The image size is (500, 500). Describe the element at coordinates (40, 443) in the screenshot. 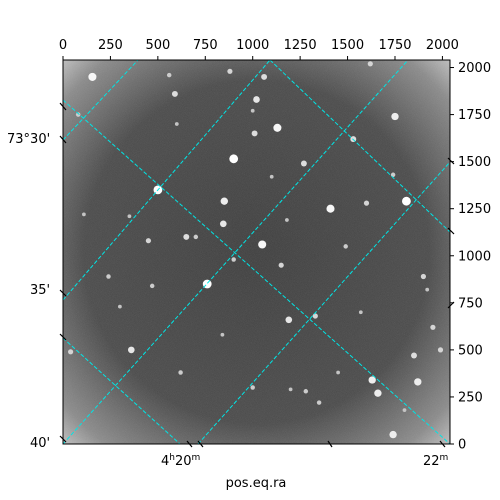

I see `dec-tick-label: 40'` at that location.